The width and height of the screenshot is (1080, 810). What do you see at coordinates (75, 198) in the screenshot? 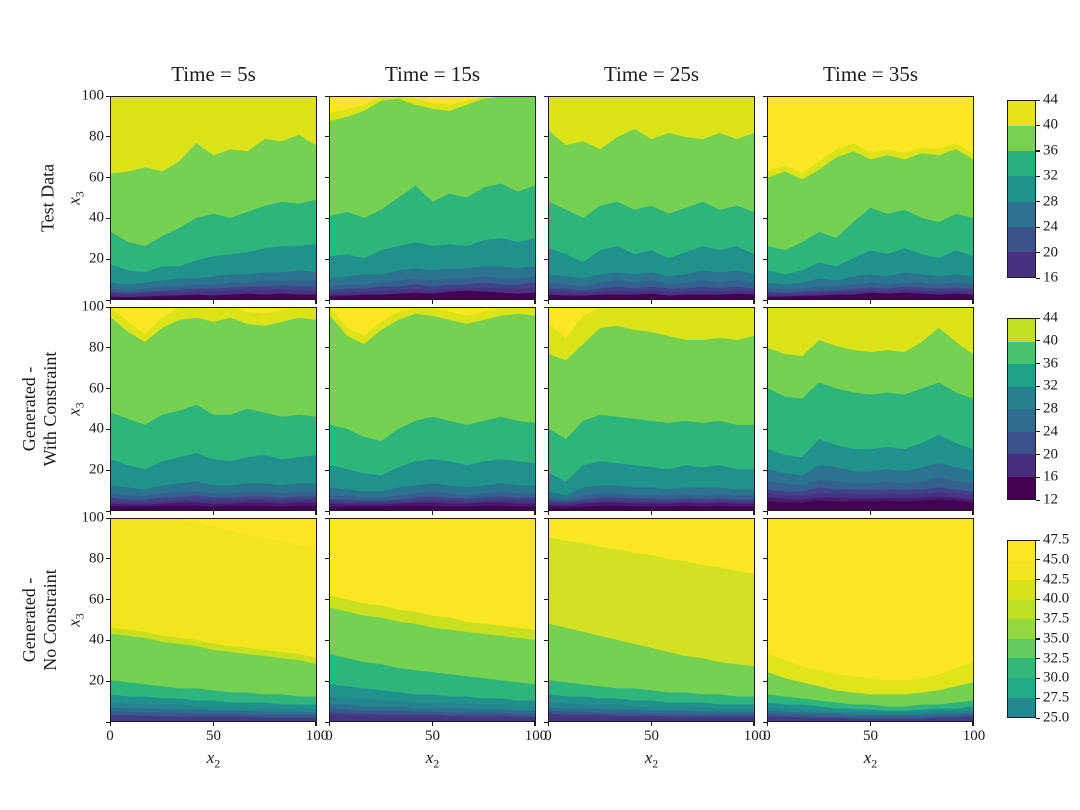
I see `y-axis-label: x3` at bounding box center [75, 198].